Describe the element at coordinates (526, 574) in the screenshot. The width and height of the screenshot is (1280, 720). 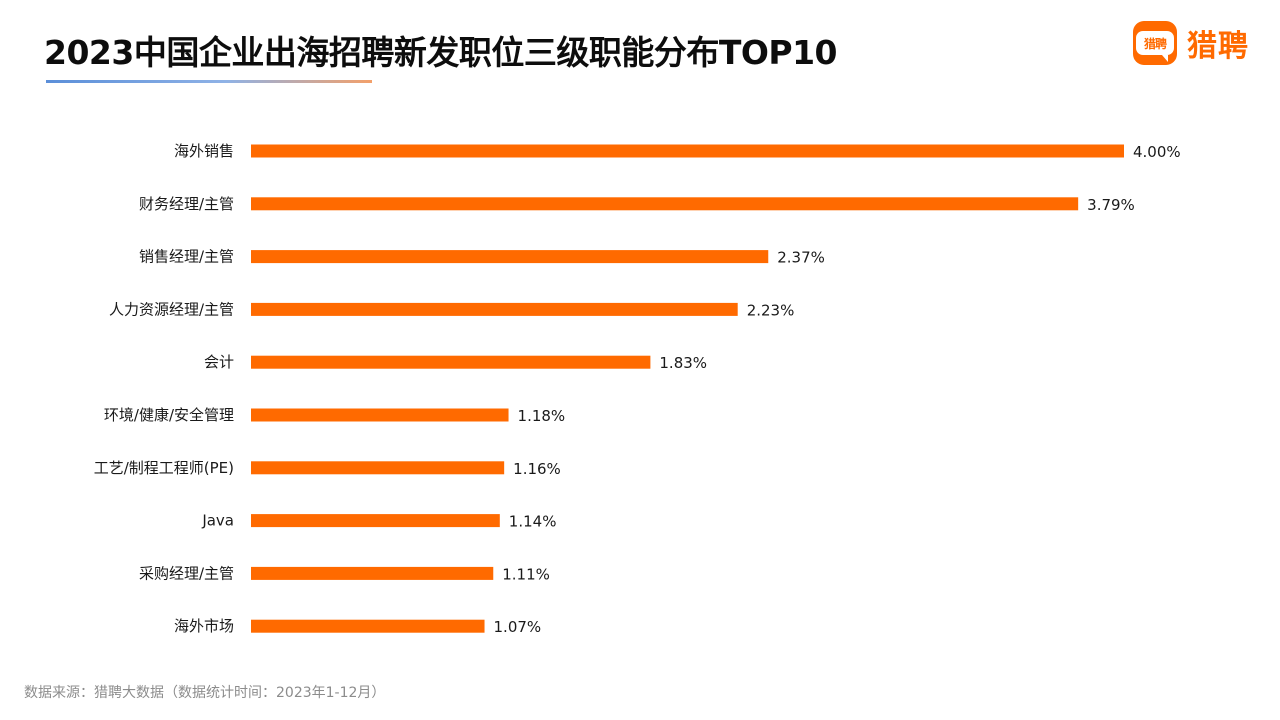
I see `value-label: 1.11%` at that location.